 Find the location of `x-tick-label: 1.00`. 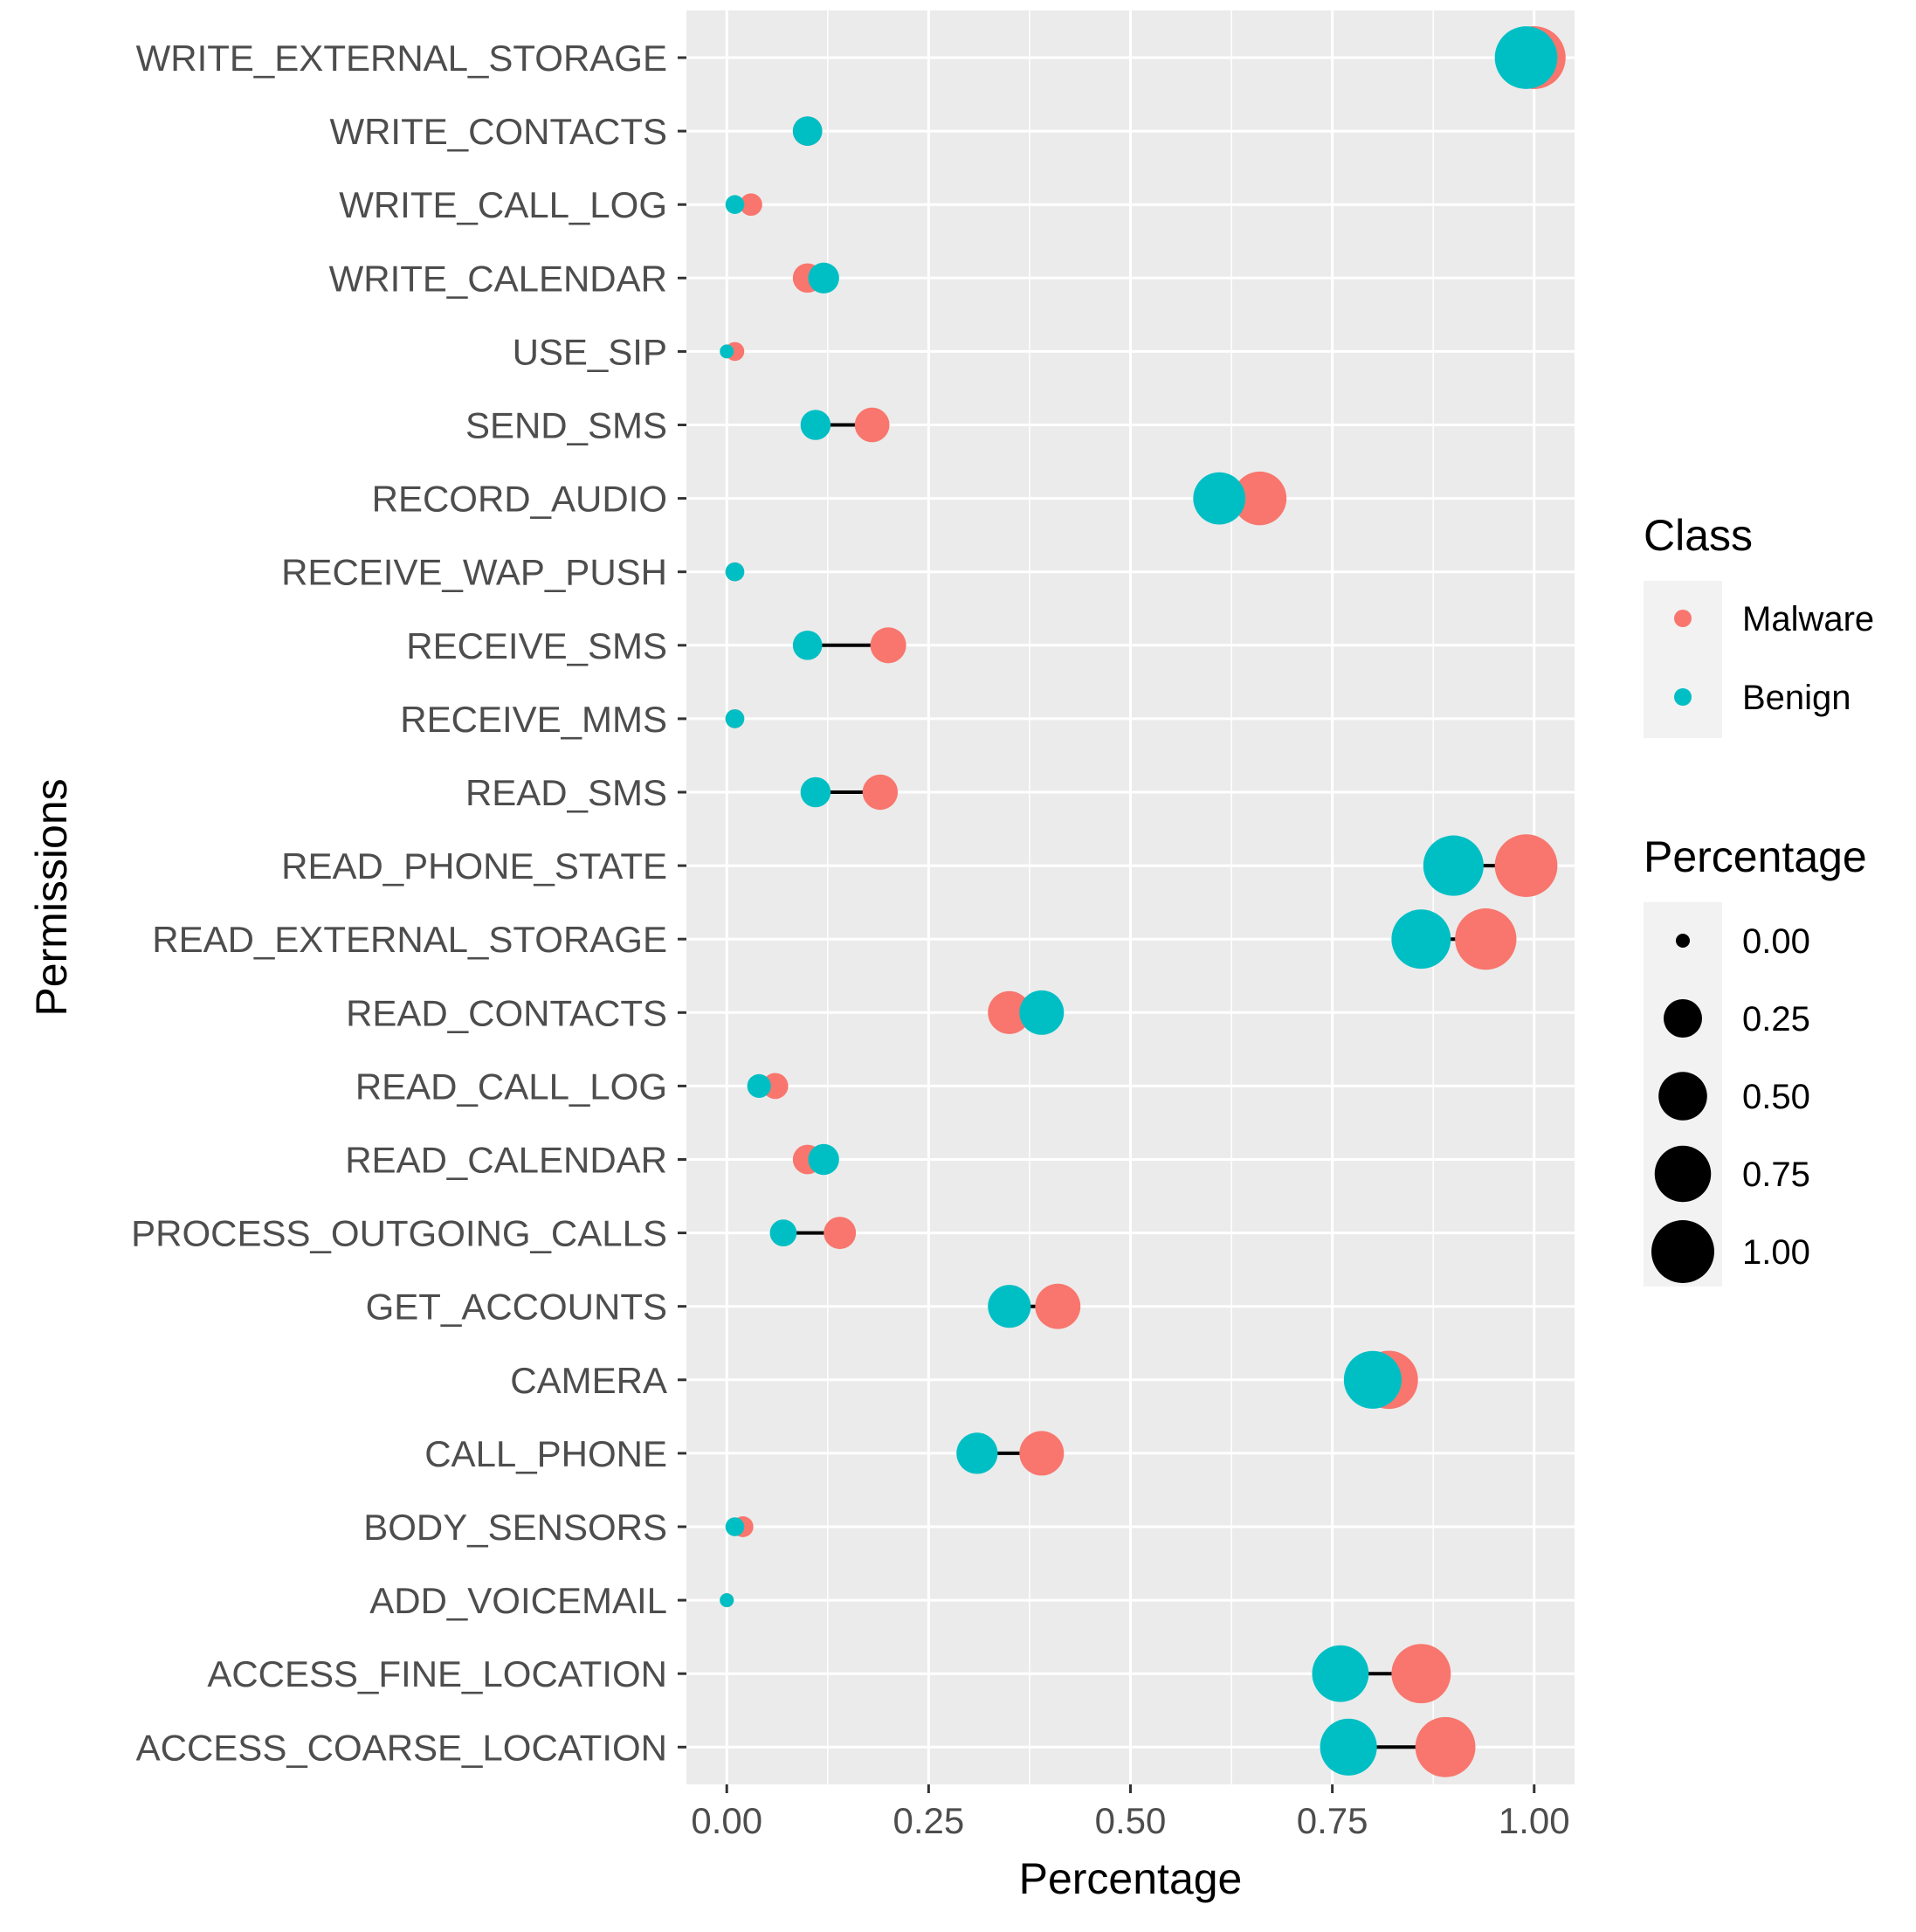

x-tick-label: 1.00 is located at coordinates (1534, 1820).